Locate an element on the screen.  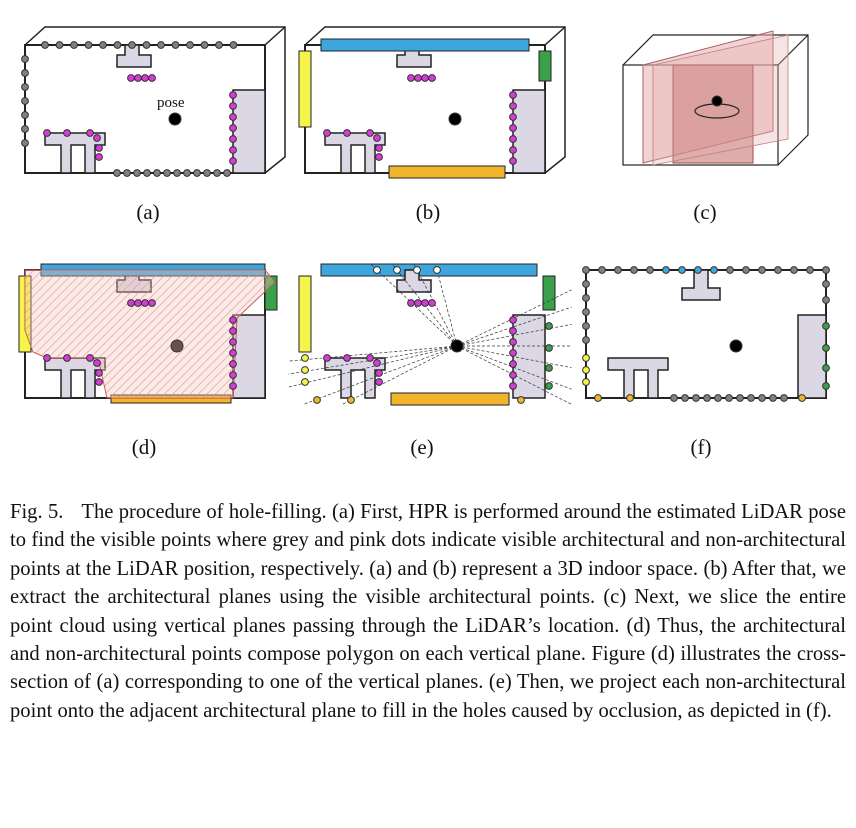
projected-point-orange is located at coordinates (521, 400).